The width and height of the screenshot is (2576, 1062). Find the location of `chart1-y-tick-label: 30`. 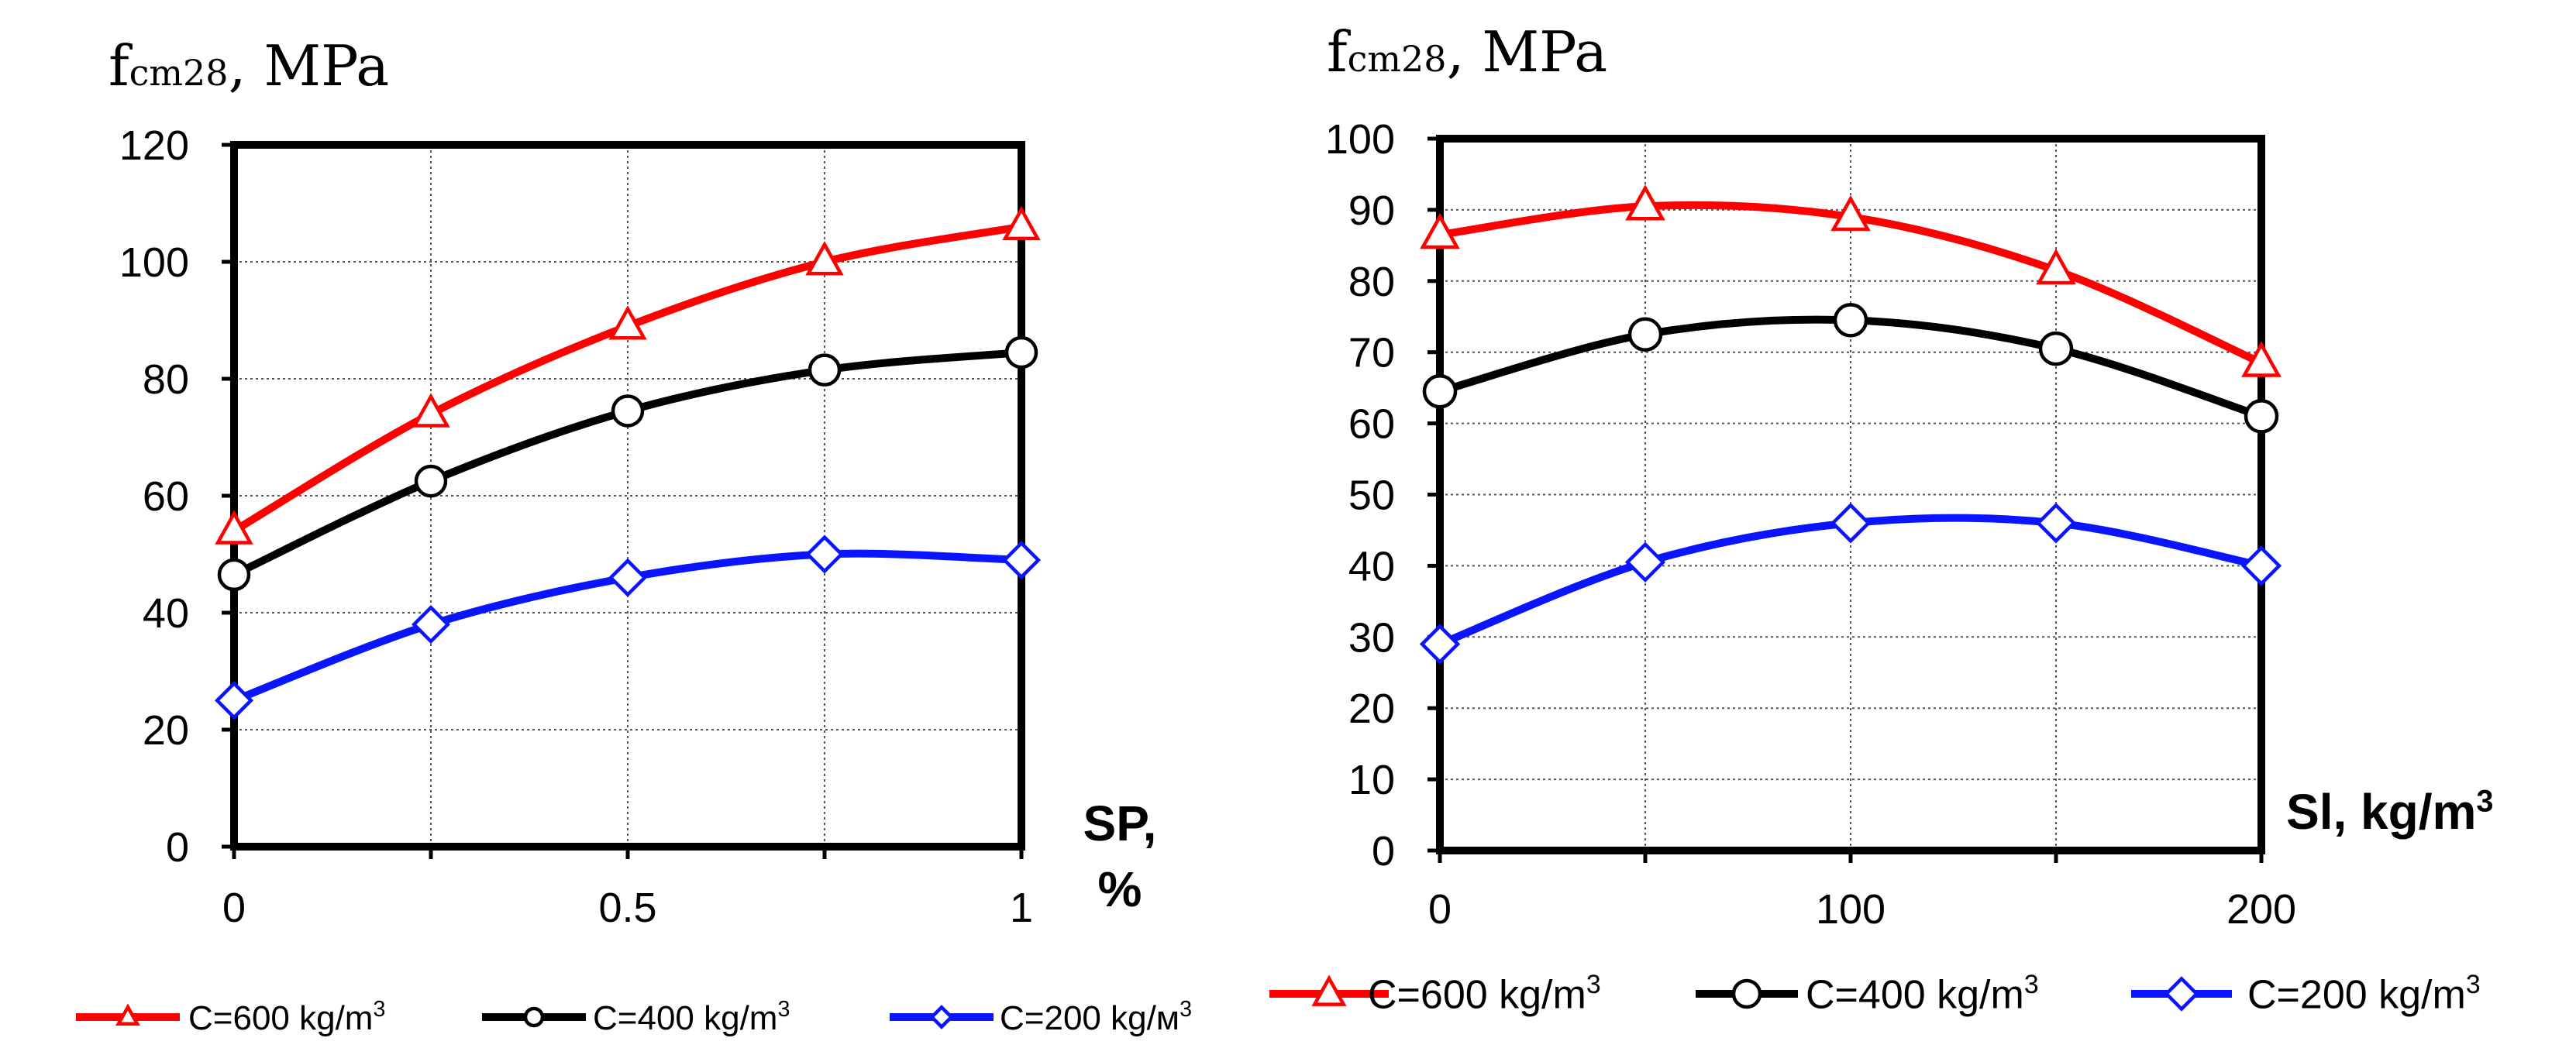

chart1-y-tick-label: 30 is located at coordinates (1371, 637).